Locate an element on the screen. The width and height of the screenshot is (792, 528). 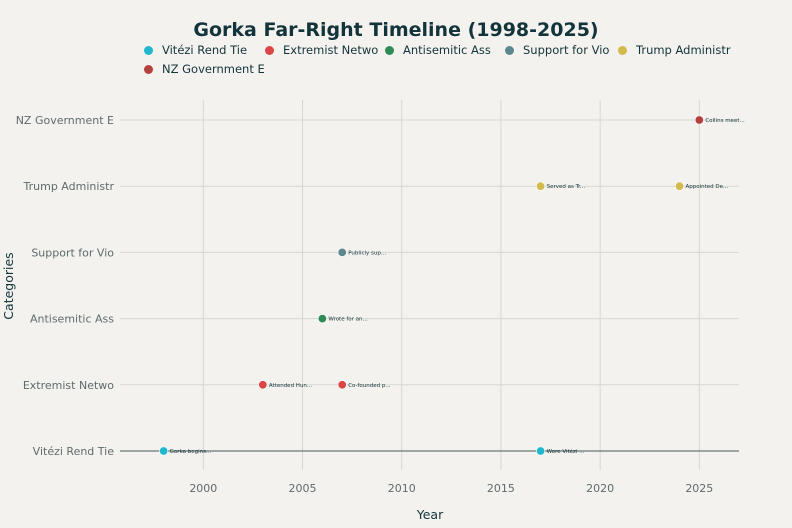
y-tick-label: Vitézi Rend Tie is located at coordinates (74, 451).